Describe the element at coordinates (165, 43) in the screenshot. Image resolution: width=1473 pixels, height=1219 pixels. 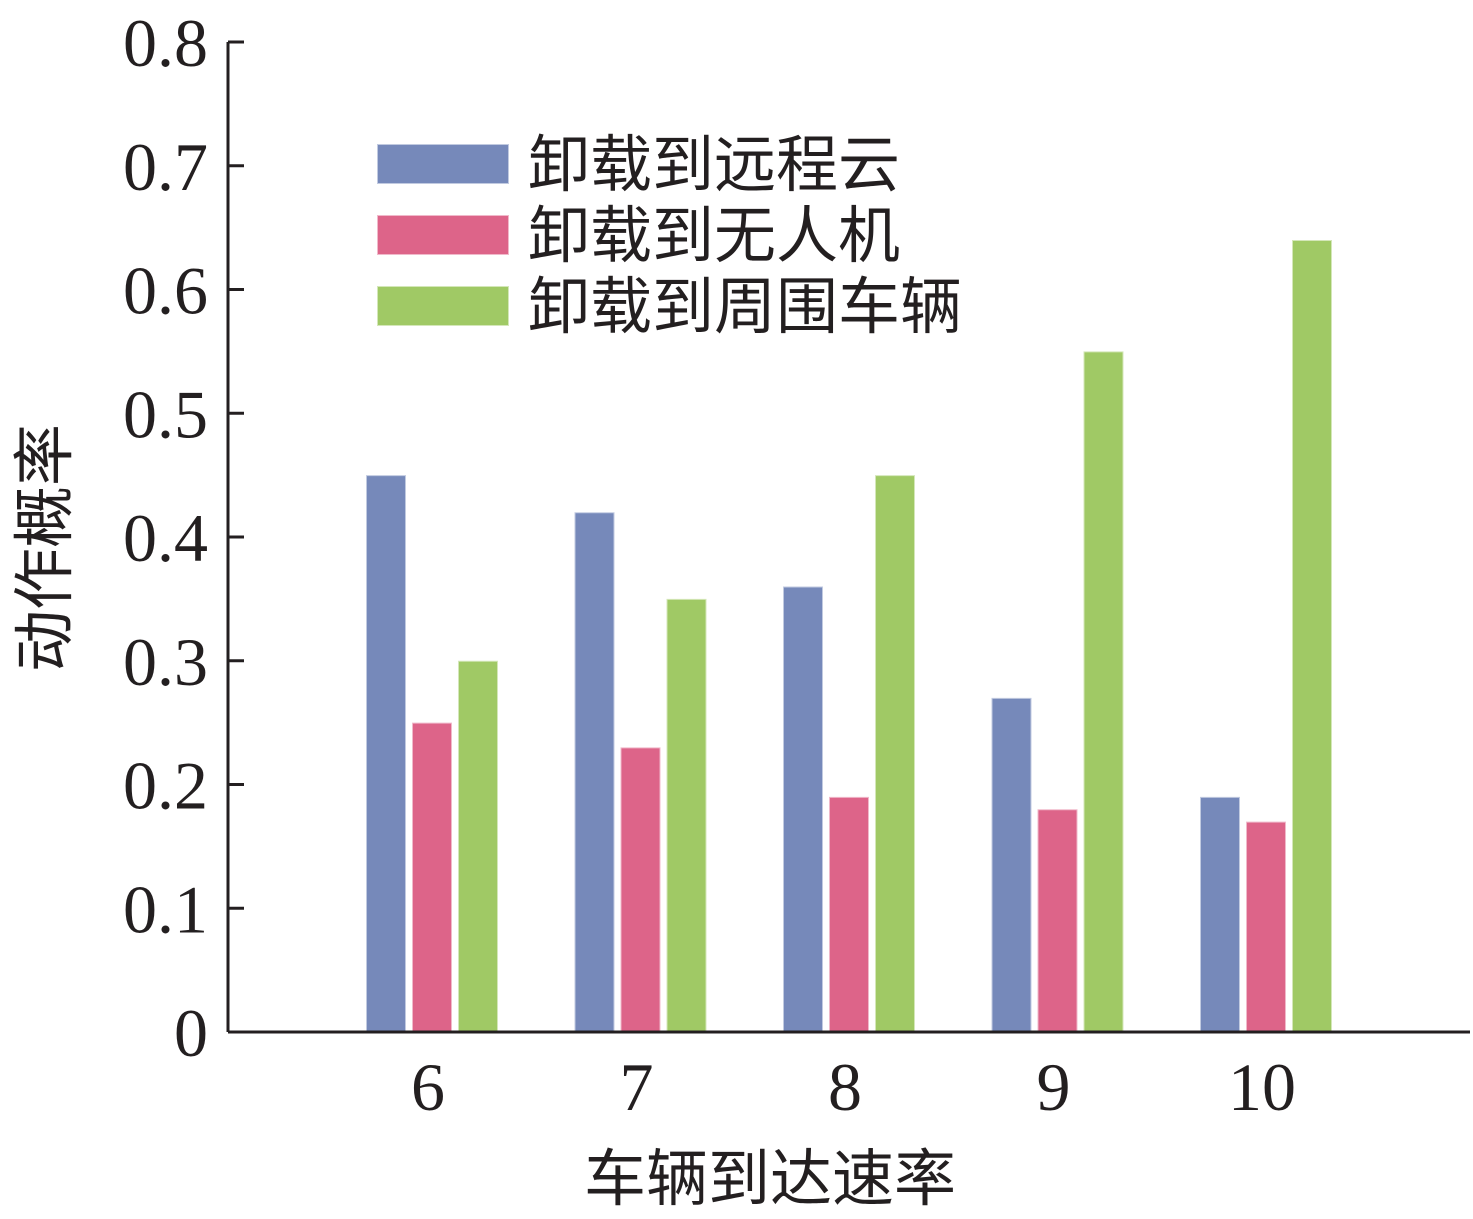
I see `y-tick-label: 0.8` at that location.